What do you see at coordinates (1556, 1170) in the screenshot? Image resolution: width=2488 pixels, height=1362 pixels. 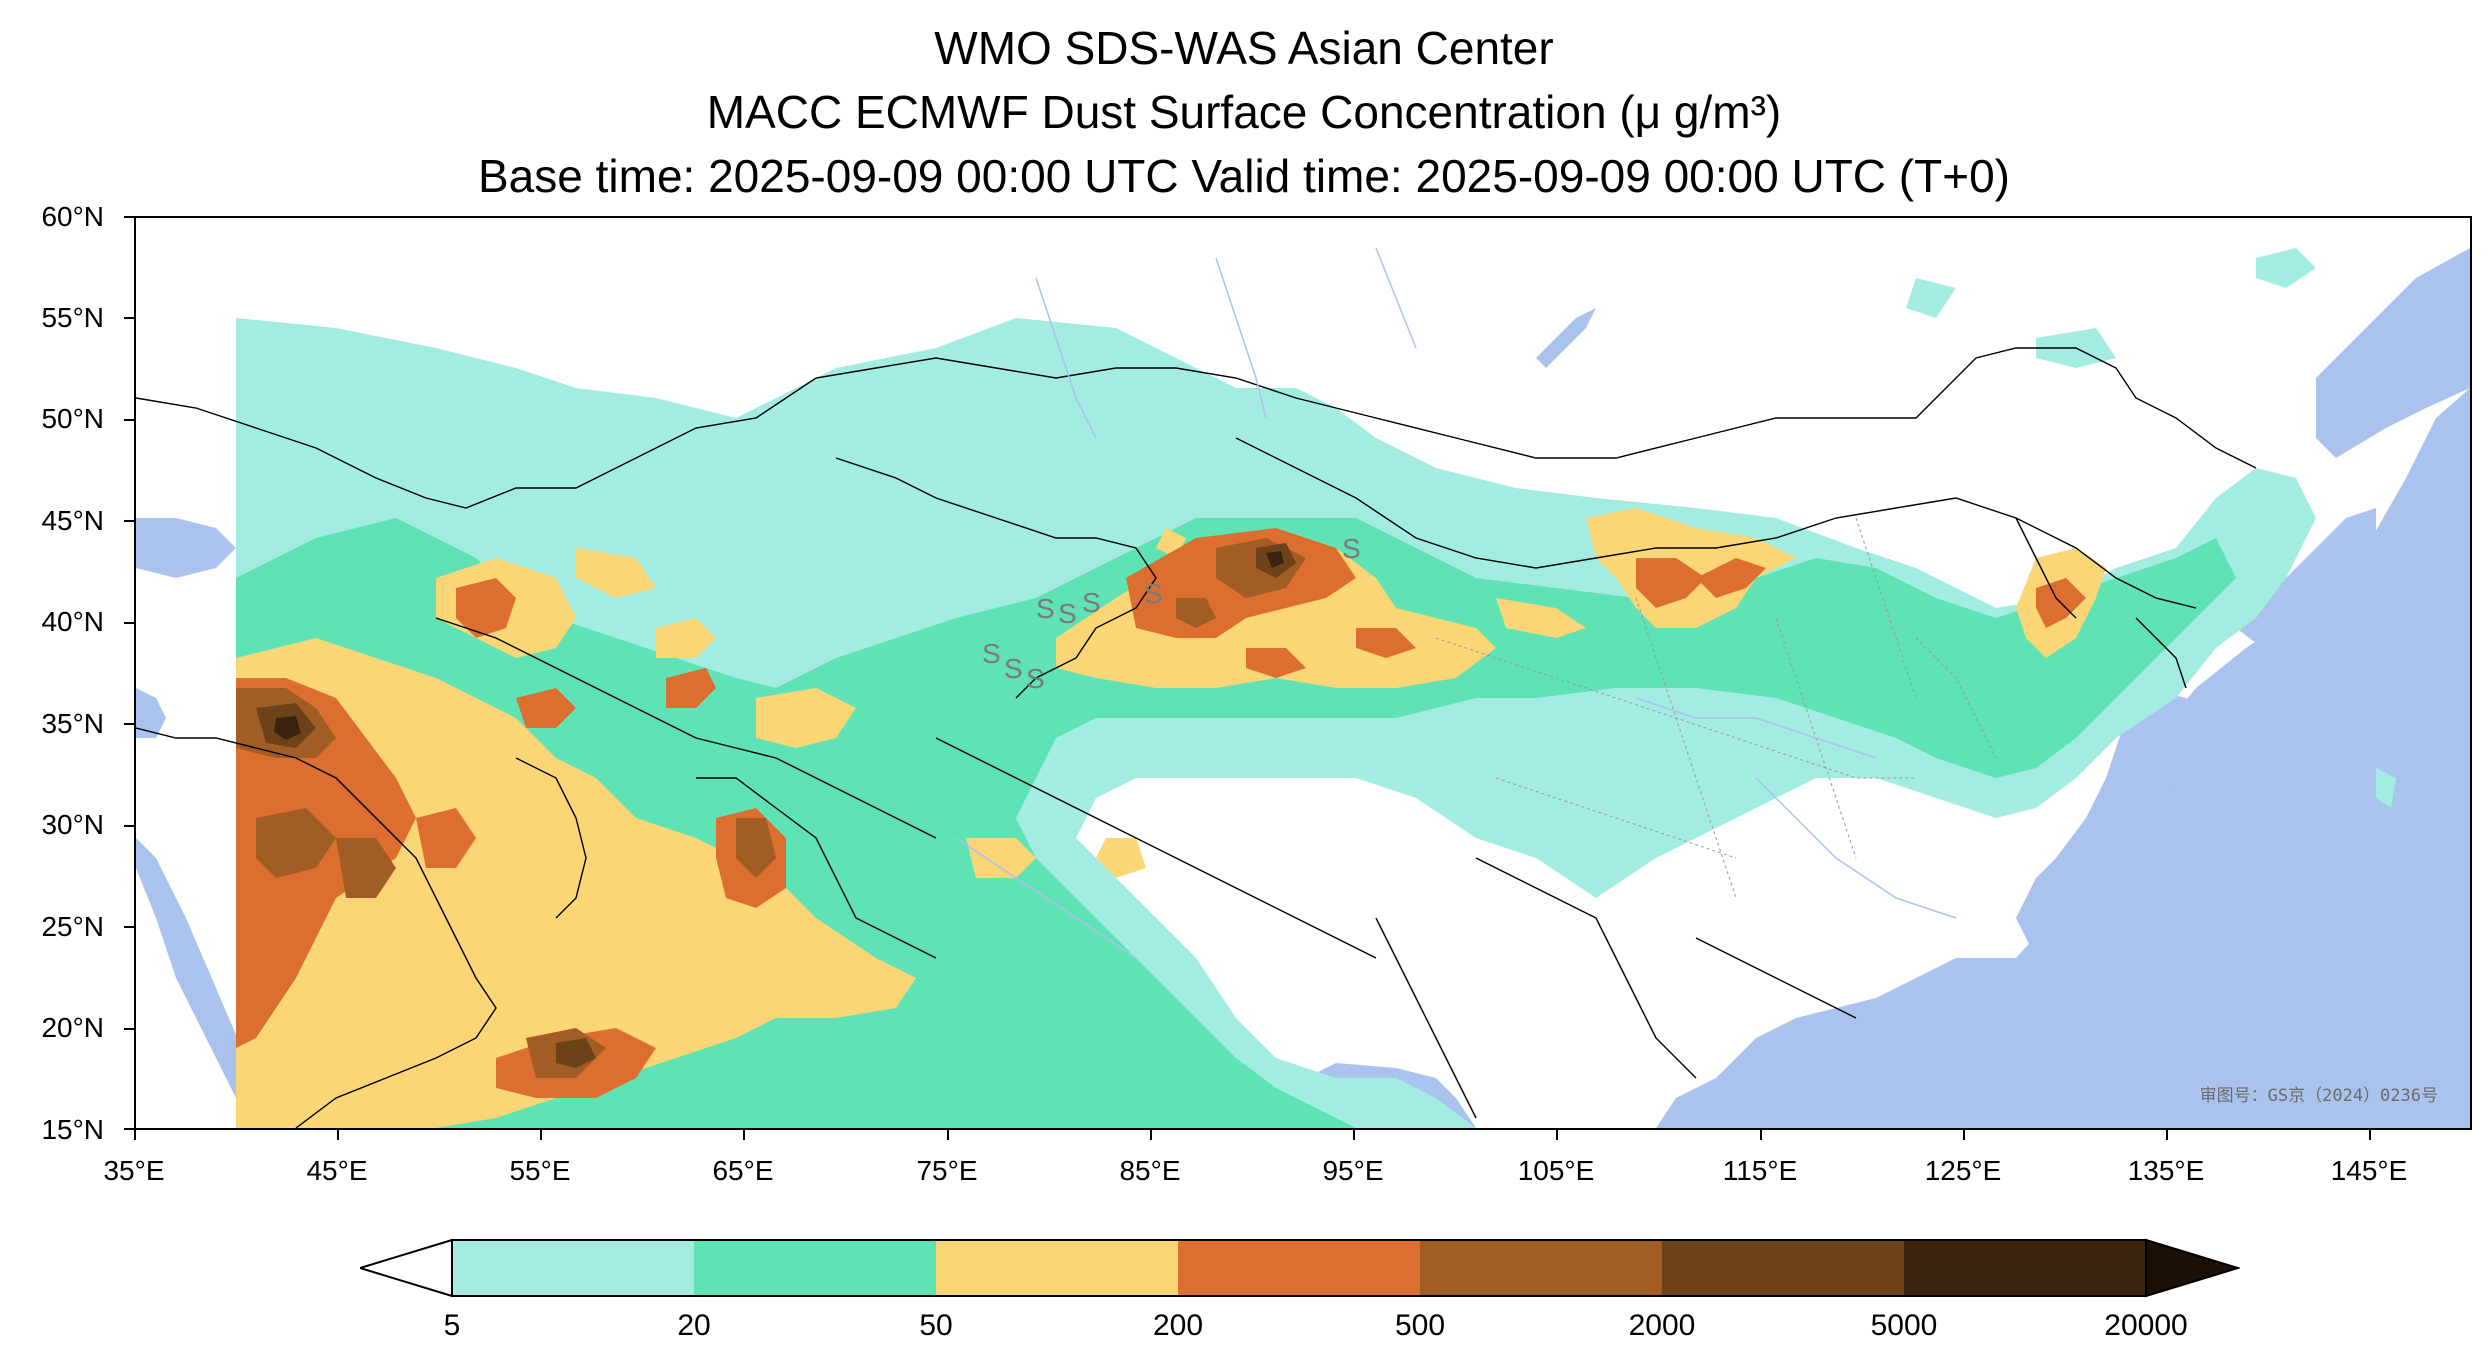 I see `lon-tick-label: 105°E` at bounding box center [1556, 1170].